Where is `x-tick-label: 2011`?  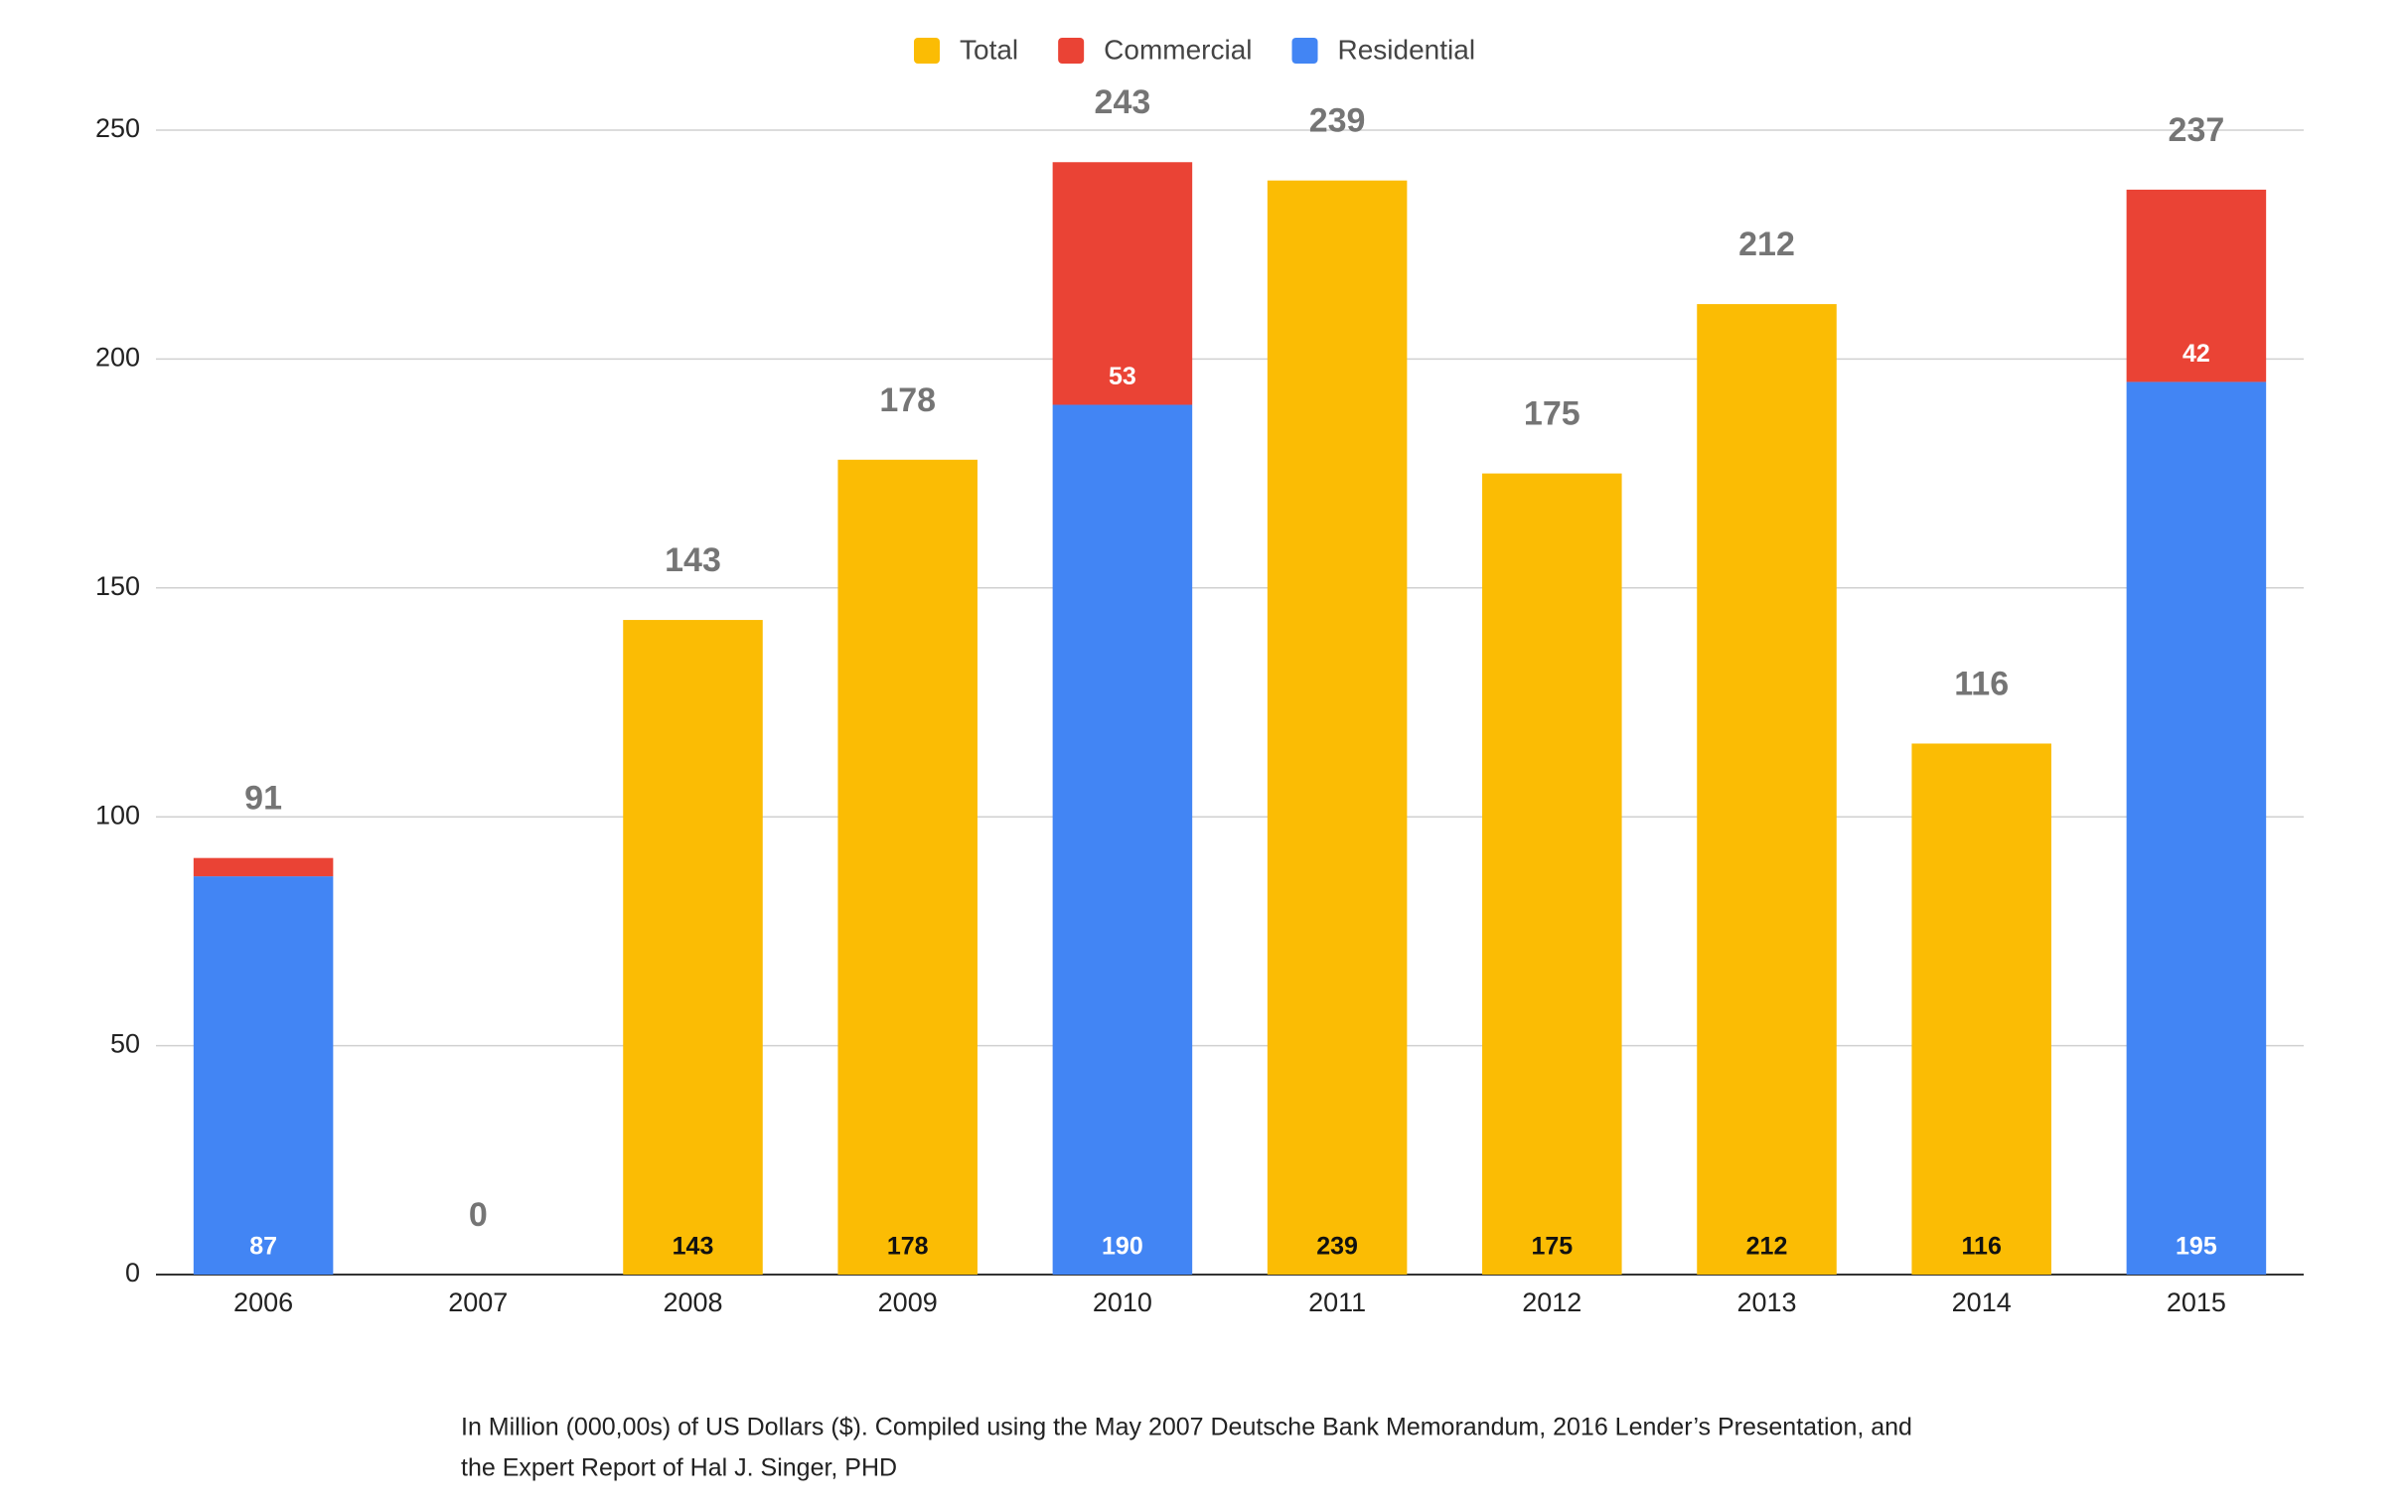 x-tick-label: 2011 is located at coordinates (1337, 1302).